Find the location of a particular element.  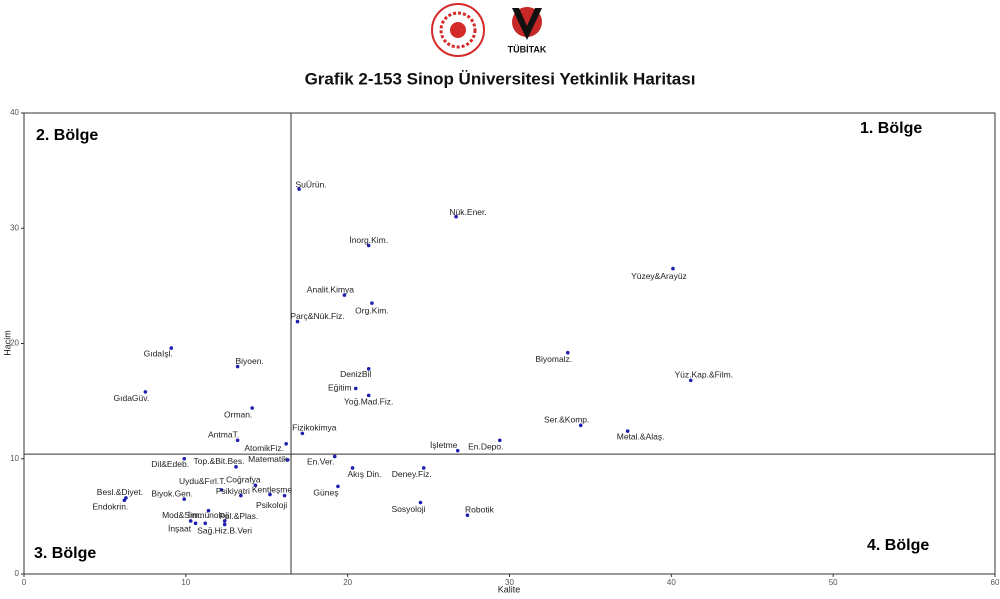

point-label: SuÜrün. is located at coordinates (311, 184).